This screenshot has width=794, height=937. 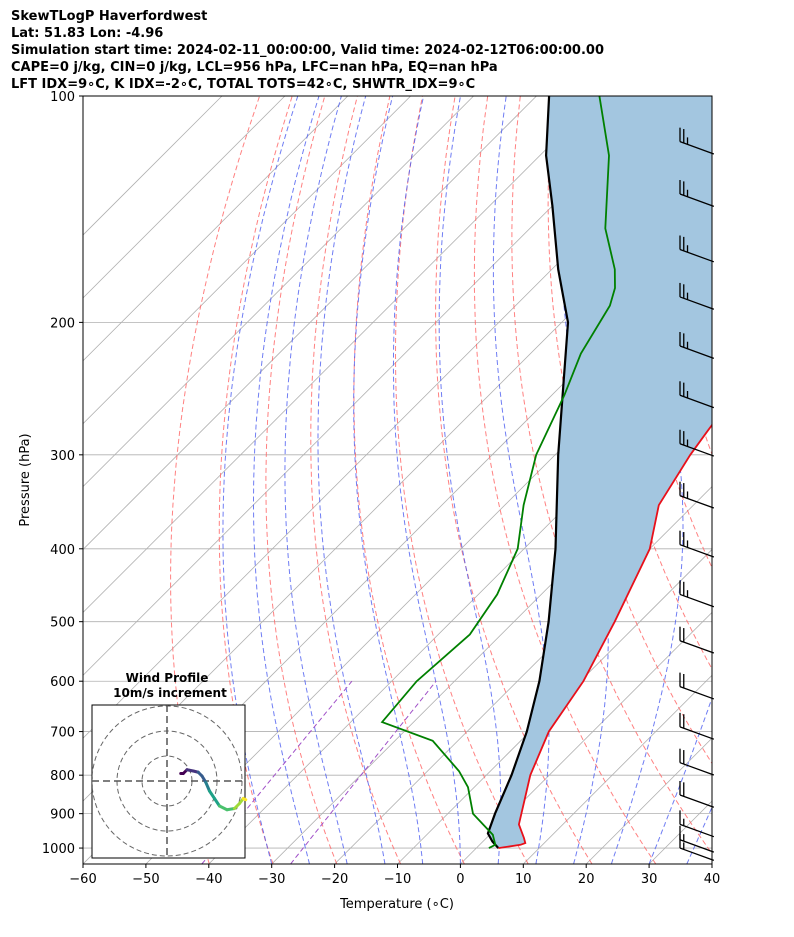 I want to click on y-tick-label: 600, so click(x=62, y=682).